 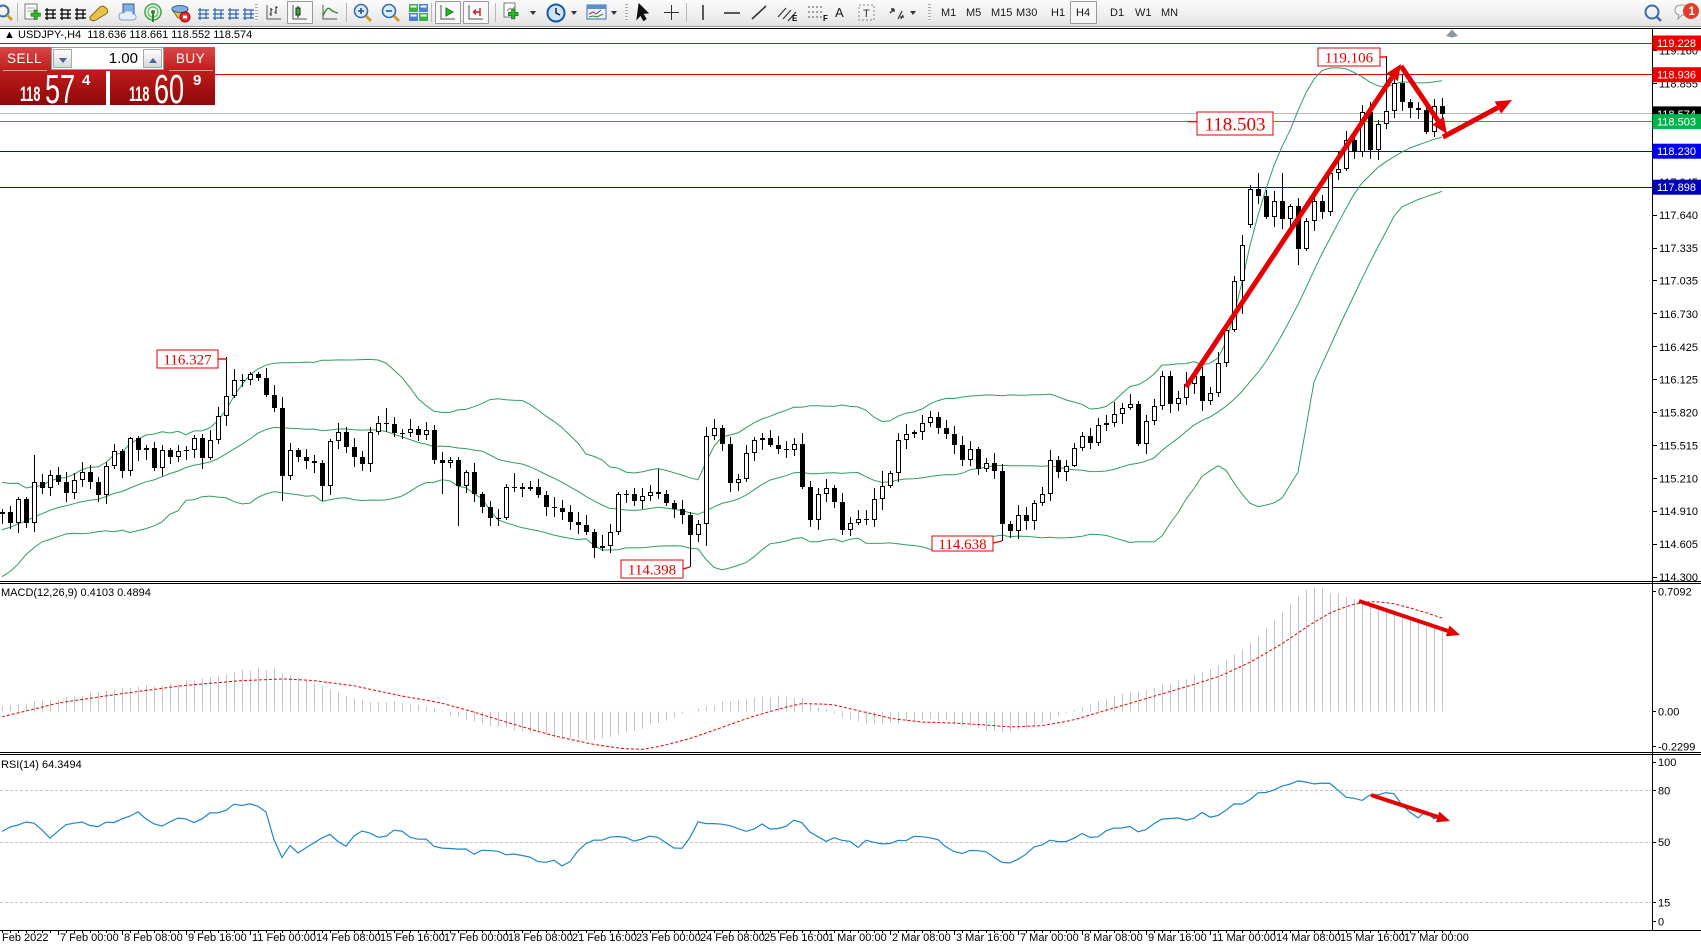 What do you see at coordinates (1661, 923) in the screenshot?
I see `svg-text: 0` at bounding box center [1661, 923].